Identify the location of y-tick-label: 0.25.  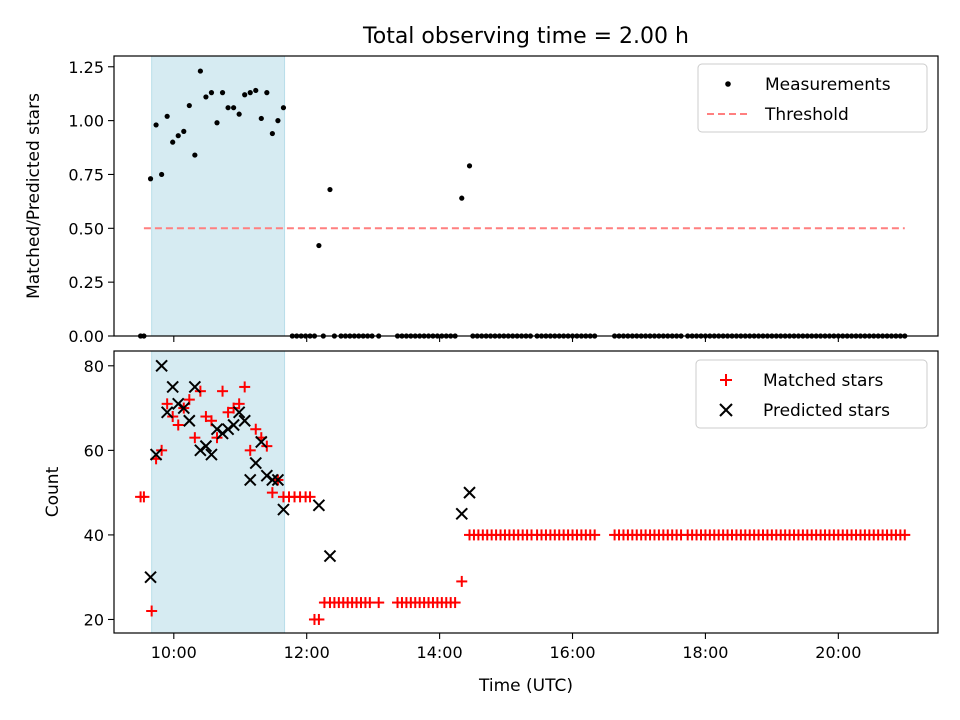
(86, 282).